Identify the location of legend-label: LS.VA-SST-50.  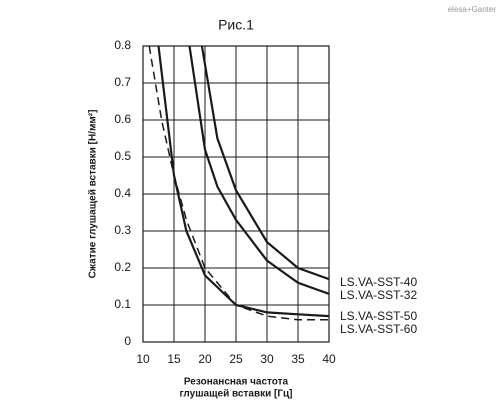
(378, 316).